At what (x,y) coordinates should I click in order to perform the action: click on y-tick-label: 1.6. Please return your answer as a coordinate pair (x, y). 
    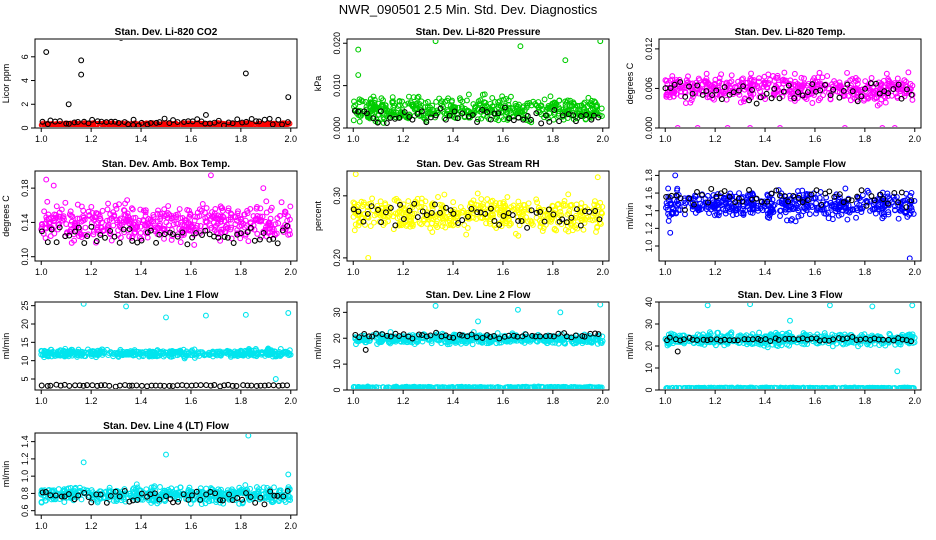
    Looking at the image, I should click on (649, 193).